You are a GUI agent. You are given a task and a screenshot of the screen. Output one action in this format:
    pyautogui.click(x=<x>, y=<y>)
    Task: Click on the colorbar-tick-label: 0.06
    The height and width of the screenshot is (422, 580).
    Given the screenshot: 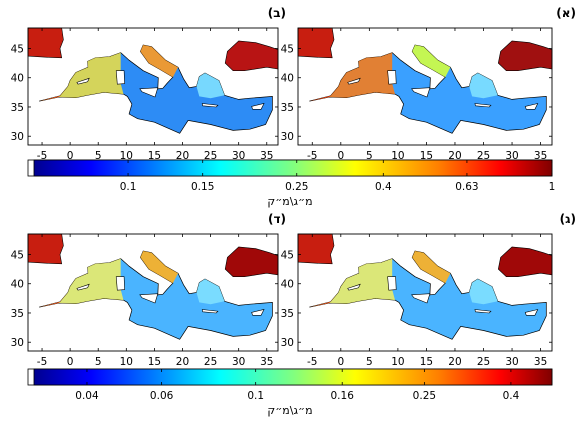 What is the action you would take?
    pyautogui.click(x=162, y=396)
    